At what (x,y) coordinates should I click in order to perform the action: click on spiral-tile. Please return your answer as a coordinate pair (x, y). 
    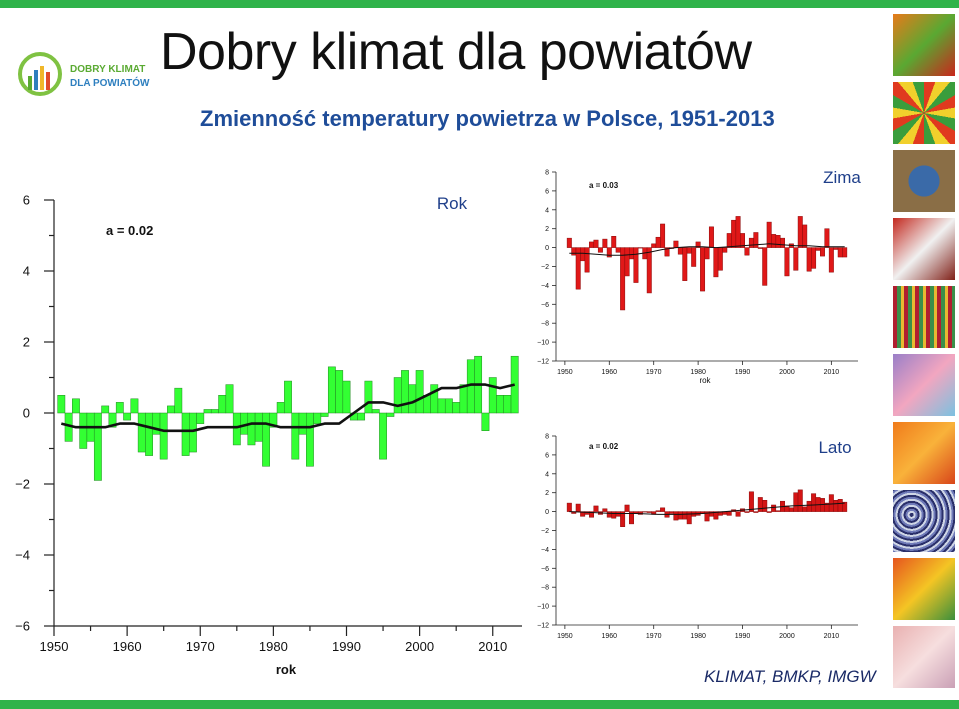
    Looking at the image, I should click on (924, 113).